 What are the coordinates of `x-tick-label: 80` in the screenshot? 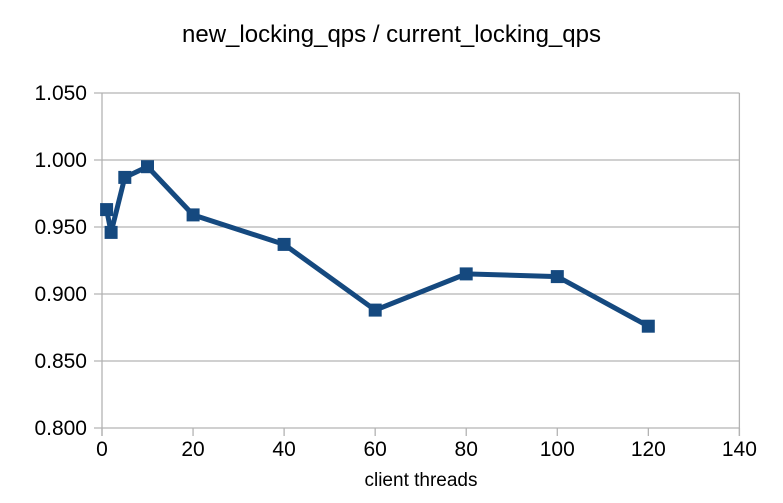 It's located at (466, 449).